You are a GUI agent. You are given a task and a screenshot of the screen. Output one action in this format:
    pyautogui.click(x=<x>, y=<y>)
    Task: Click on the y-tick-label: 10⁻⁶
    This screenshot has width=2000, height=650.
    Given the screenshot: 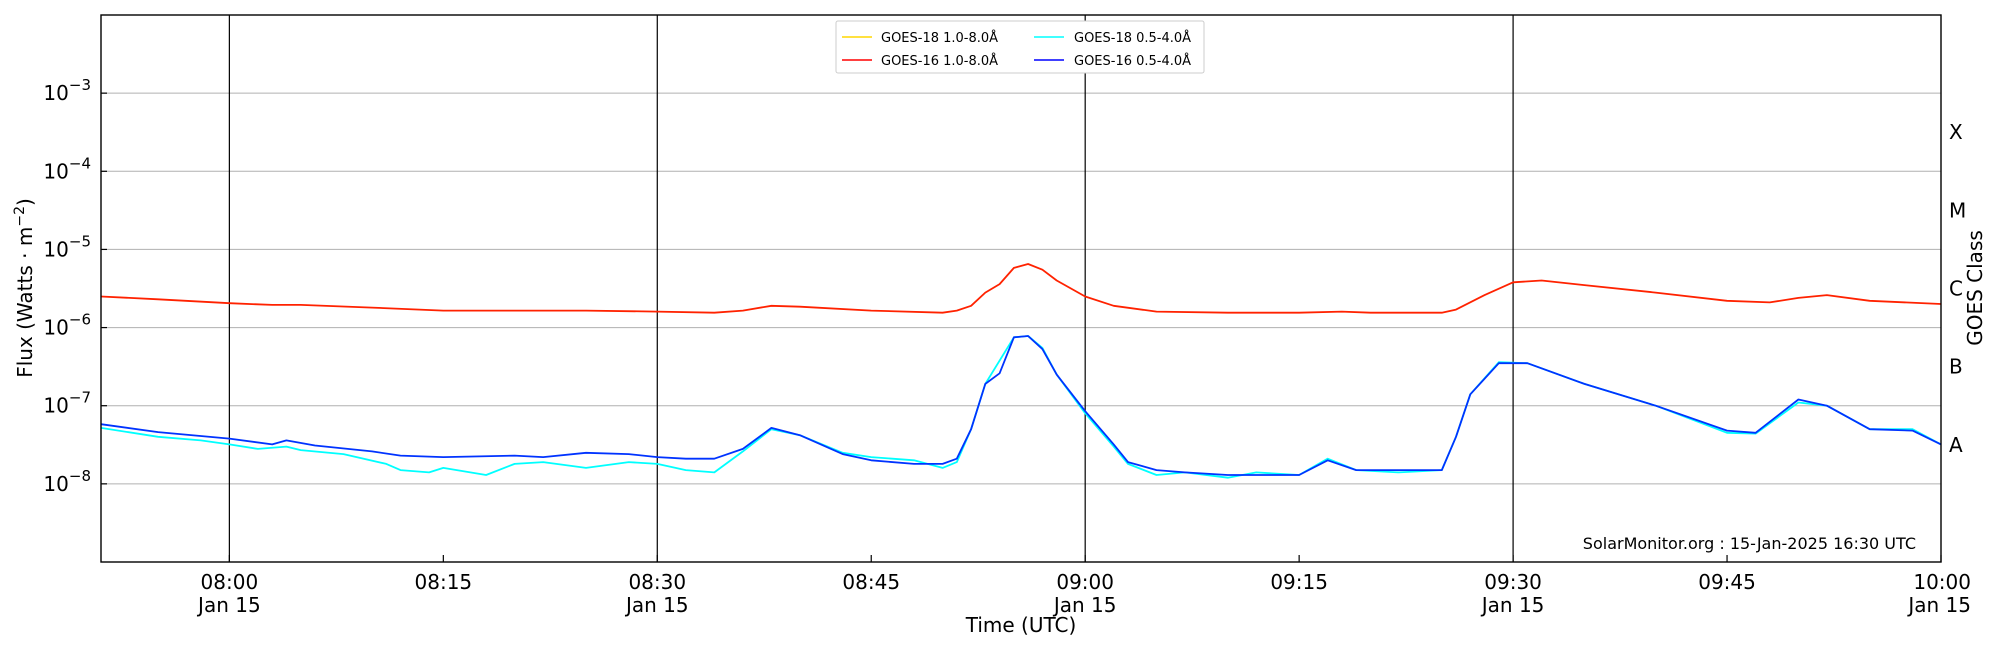 What is the action you would take?
    pyautogui.click(x=67, y=325)
    